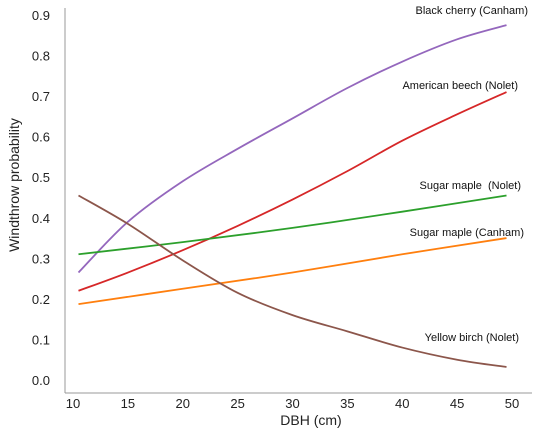 The image size is (550, 438). I want to click on y-tick-label: 0.2, so click(41, 299).